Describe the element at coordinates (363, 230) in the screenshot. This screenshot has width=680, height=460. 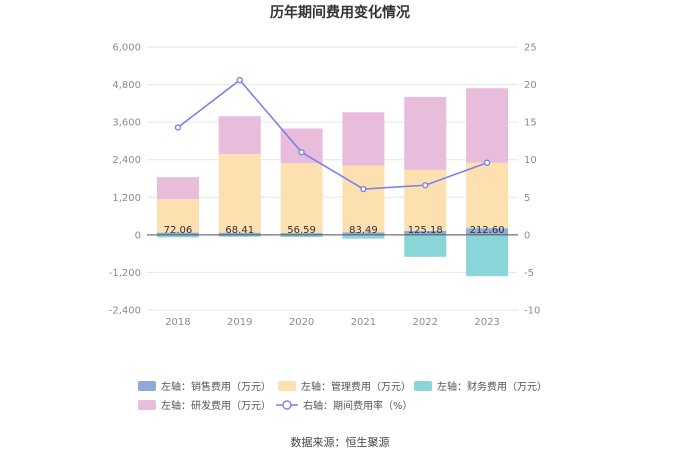
I see `sales-data-label: 83.49` at that location.